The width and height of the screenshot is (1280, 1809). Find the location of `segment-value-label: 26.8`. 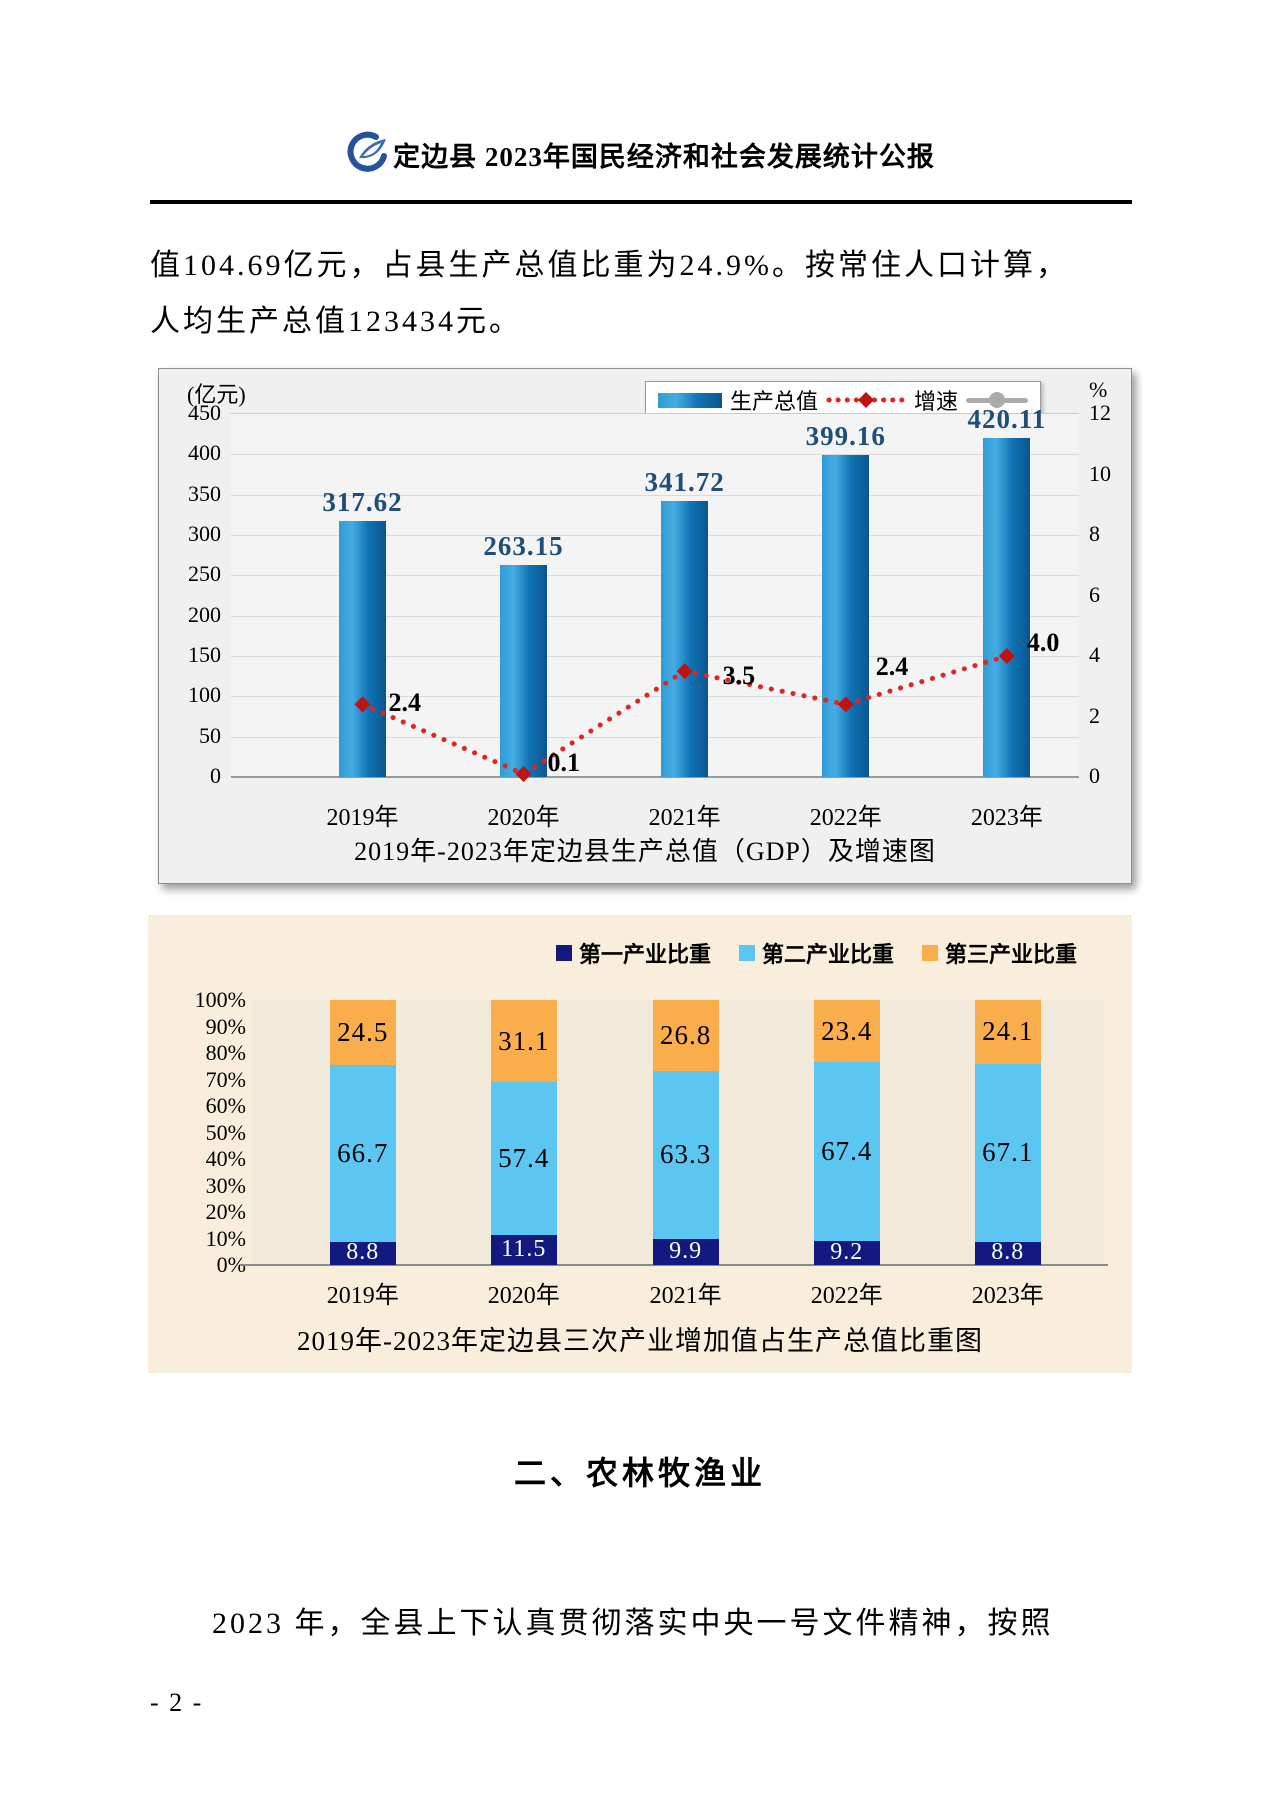

segment-value-label: 26.8 is located at coordinates (686, 1035).